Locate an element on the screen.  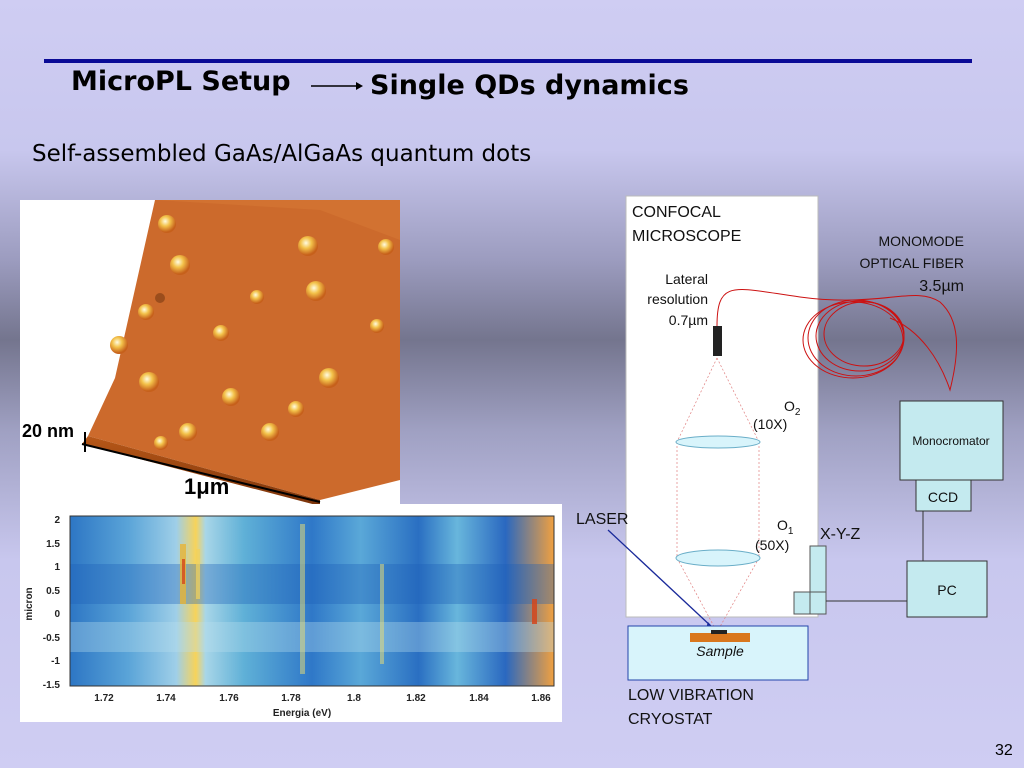
monochromator-label: Monocromator is located at coordinates (950, 441).